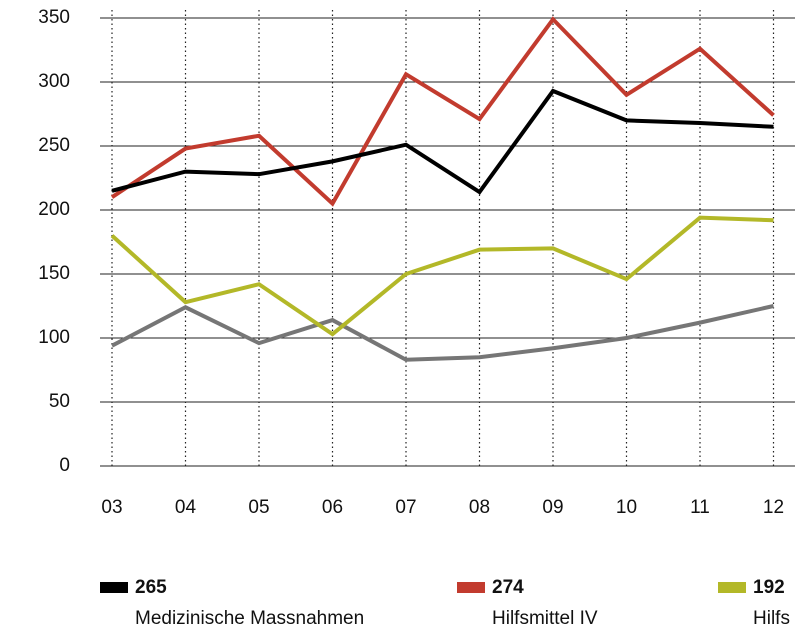 The width and height of the screenshot is (795, 632). I want to click on x-tick-label: 11, so click(700, 507).